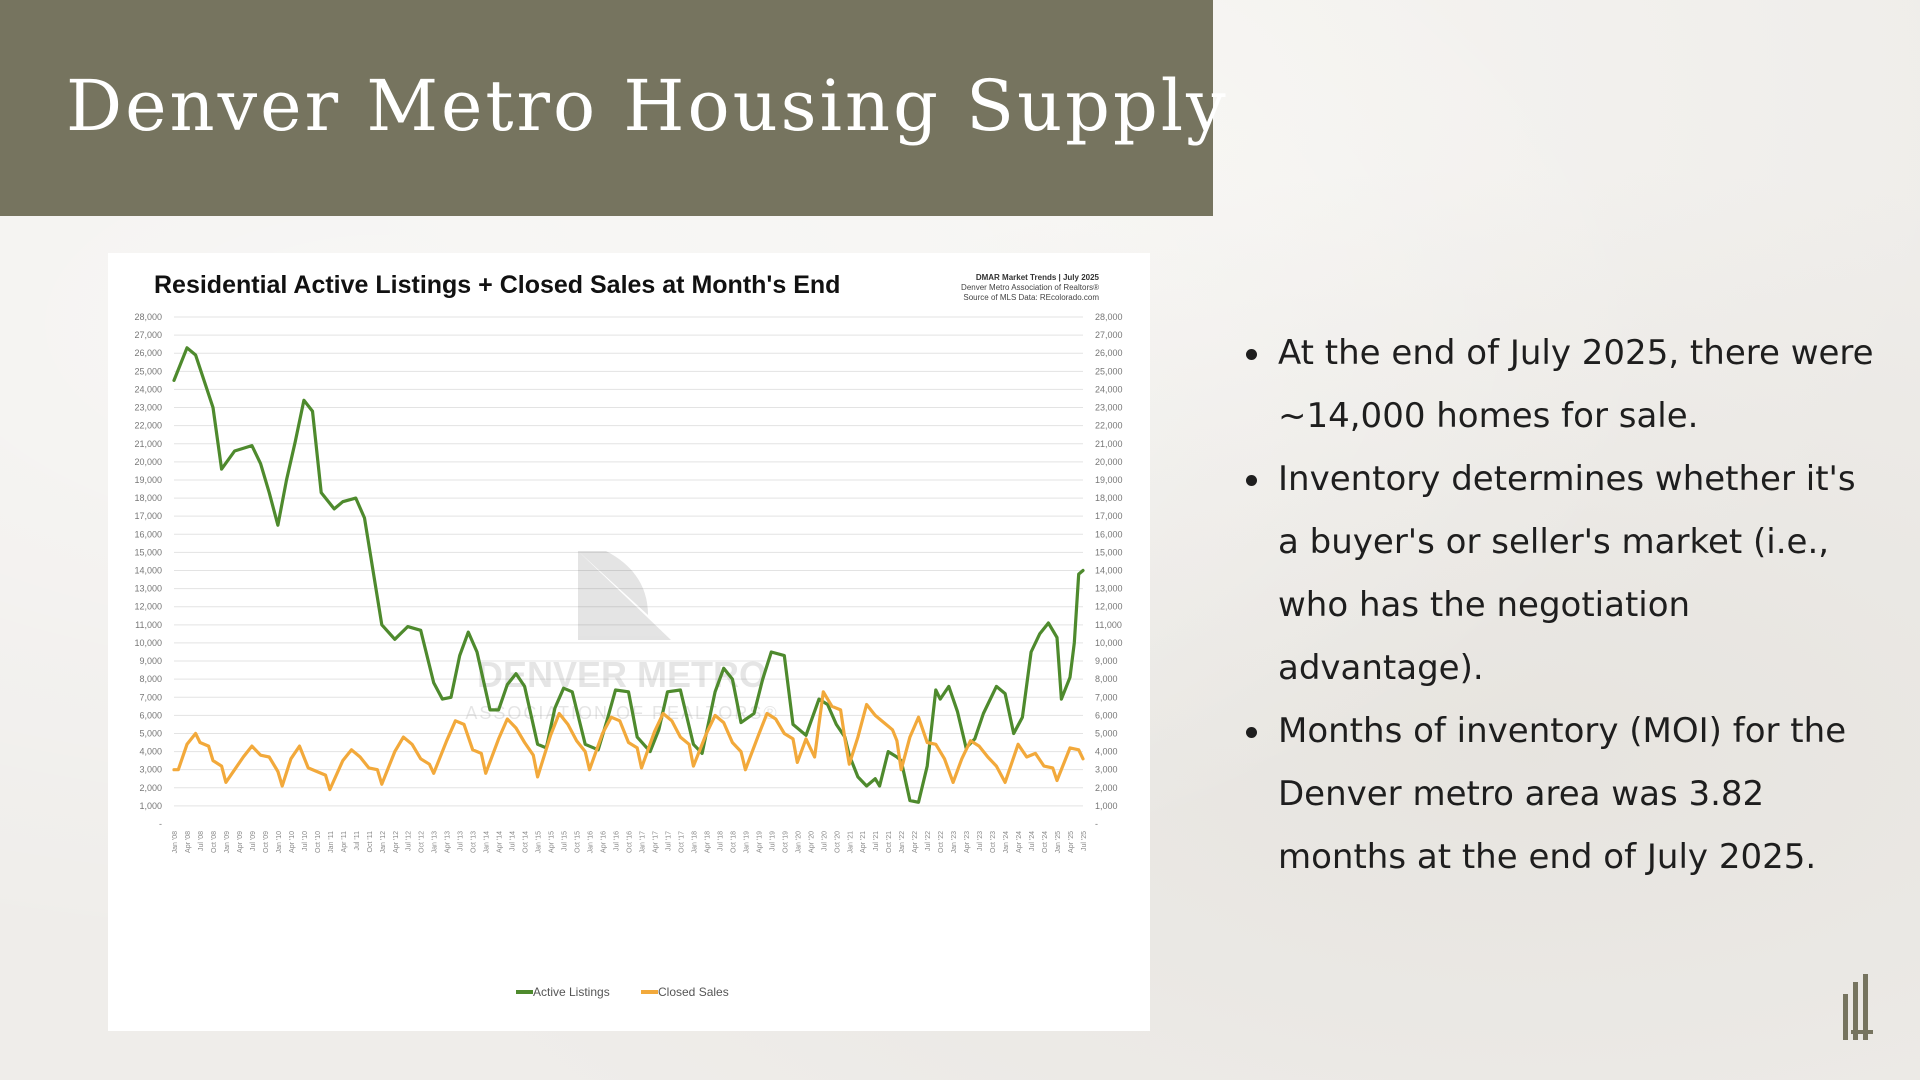  What do you see at coordinates (305, 841) in the screenshot?
I see `x-tick-label: Jul '10` at bounding box center [305, 841].